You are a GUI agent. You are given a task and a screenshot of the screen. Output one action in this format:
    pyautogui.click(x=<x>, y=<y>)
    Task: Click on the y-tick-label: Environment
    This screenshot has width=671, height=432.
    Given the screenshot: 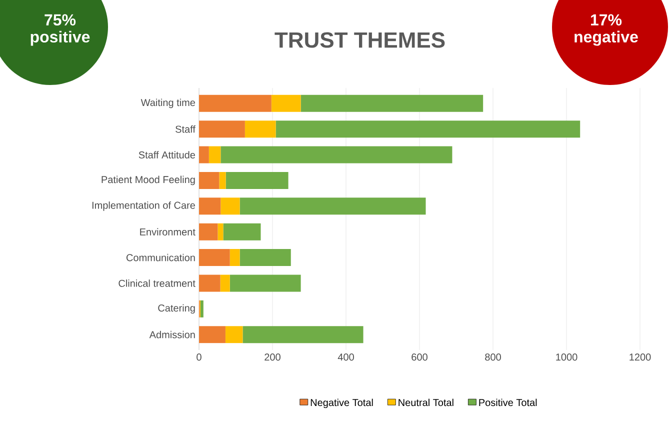 What is the action you would take?
    pyautogui.click(x=168, y=232)
    